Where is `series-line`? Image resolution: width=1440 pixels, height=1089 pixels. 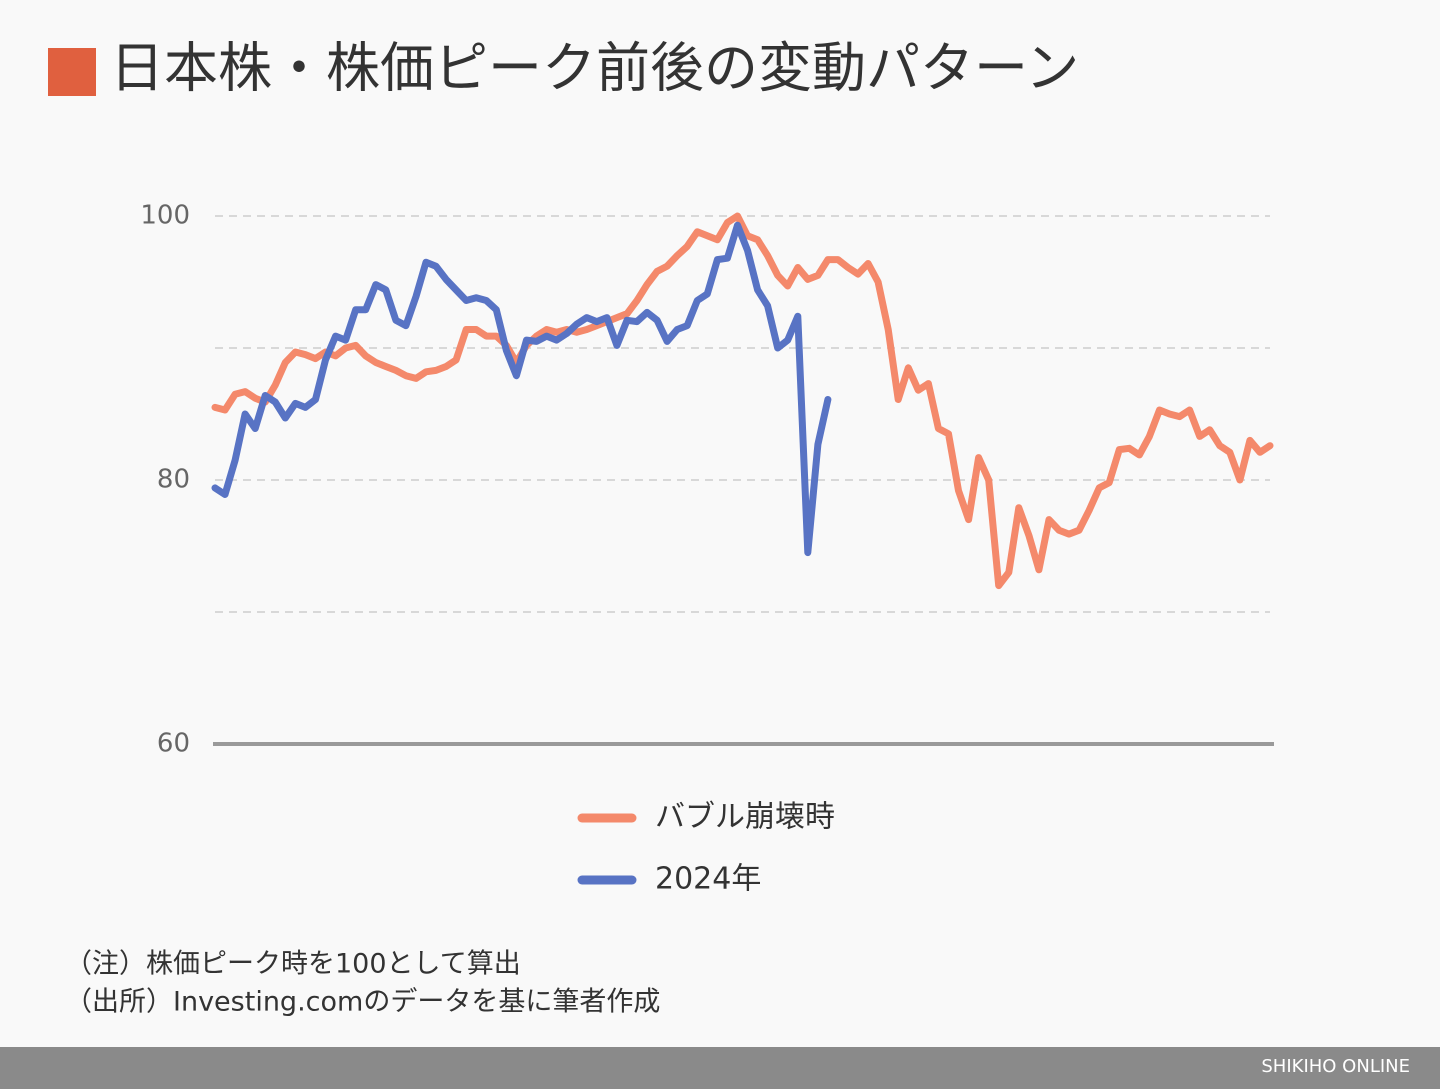
series-line is located at coordinates (521, 389).